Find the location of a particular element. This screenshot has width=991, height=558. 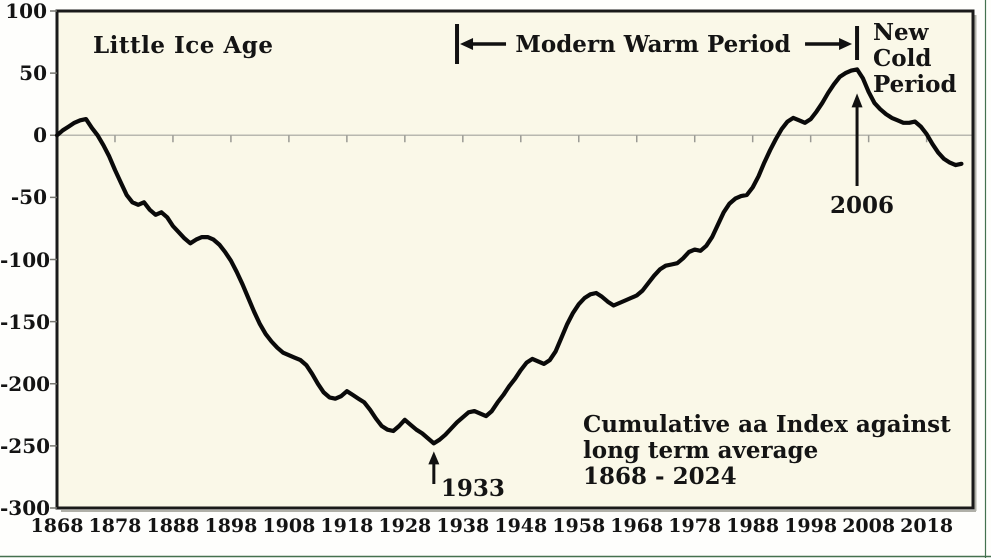

arrowhead-2006 is located at coordinates (857, 100).